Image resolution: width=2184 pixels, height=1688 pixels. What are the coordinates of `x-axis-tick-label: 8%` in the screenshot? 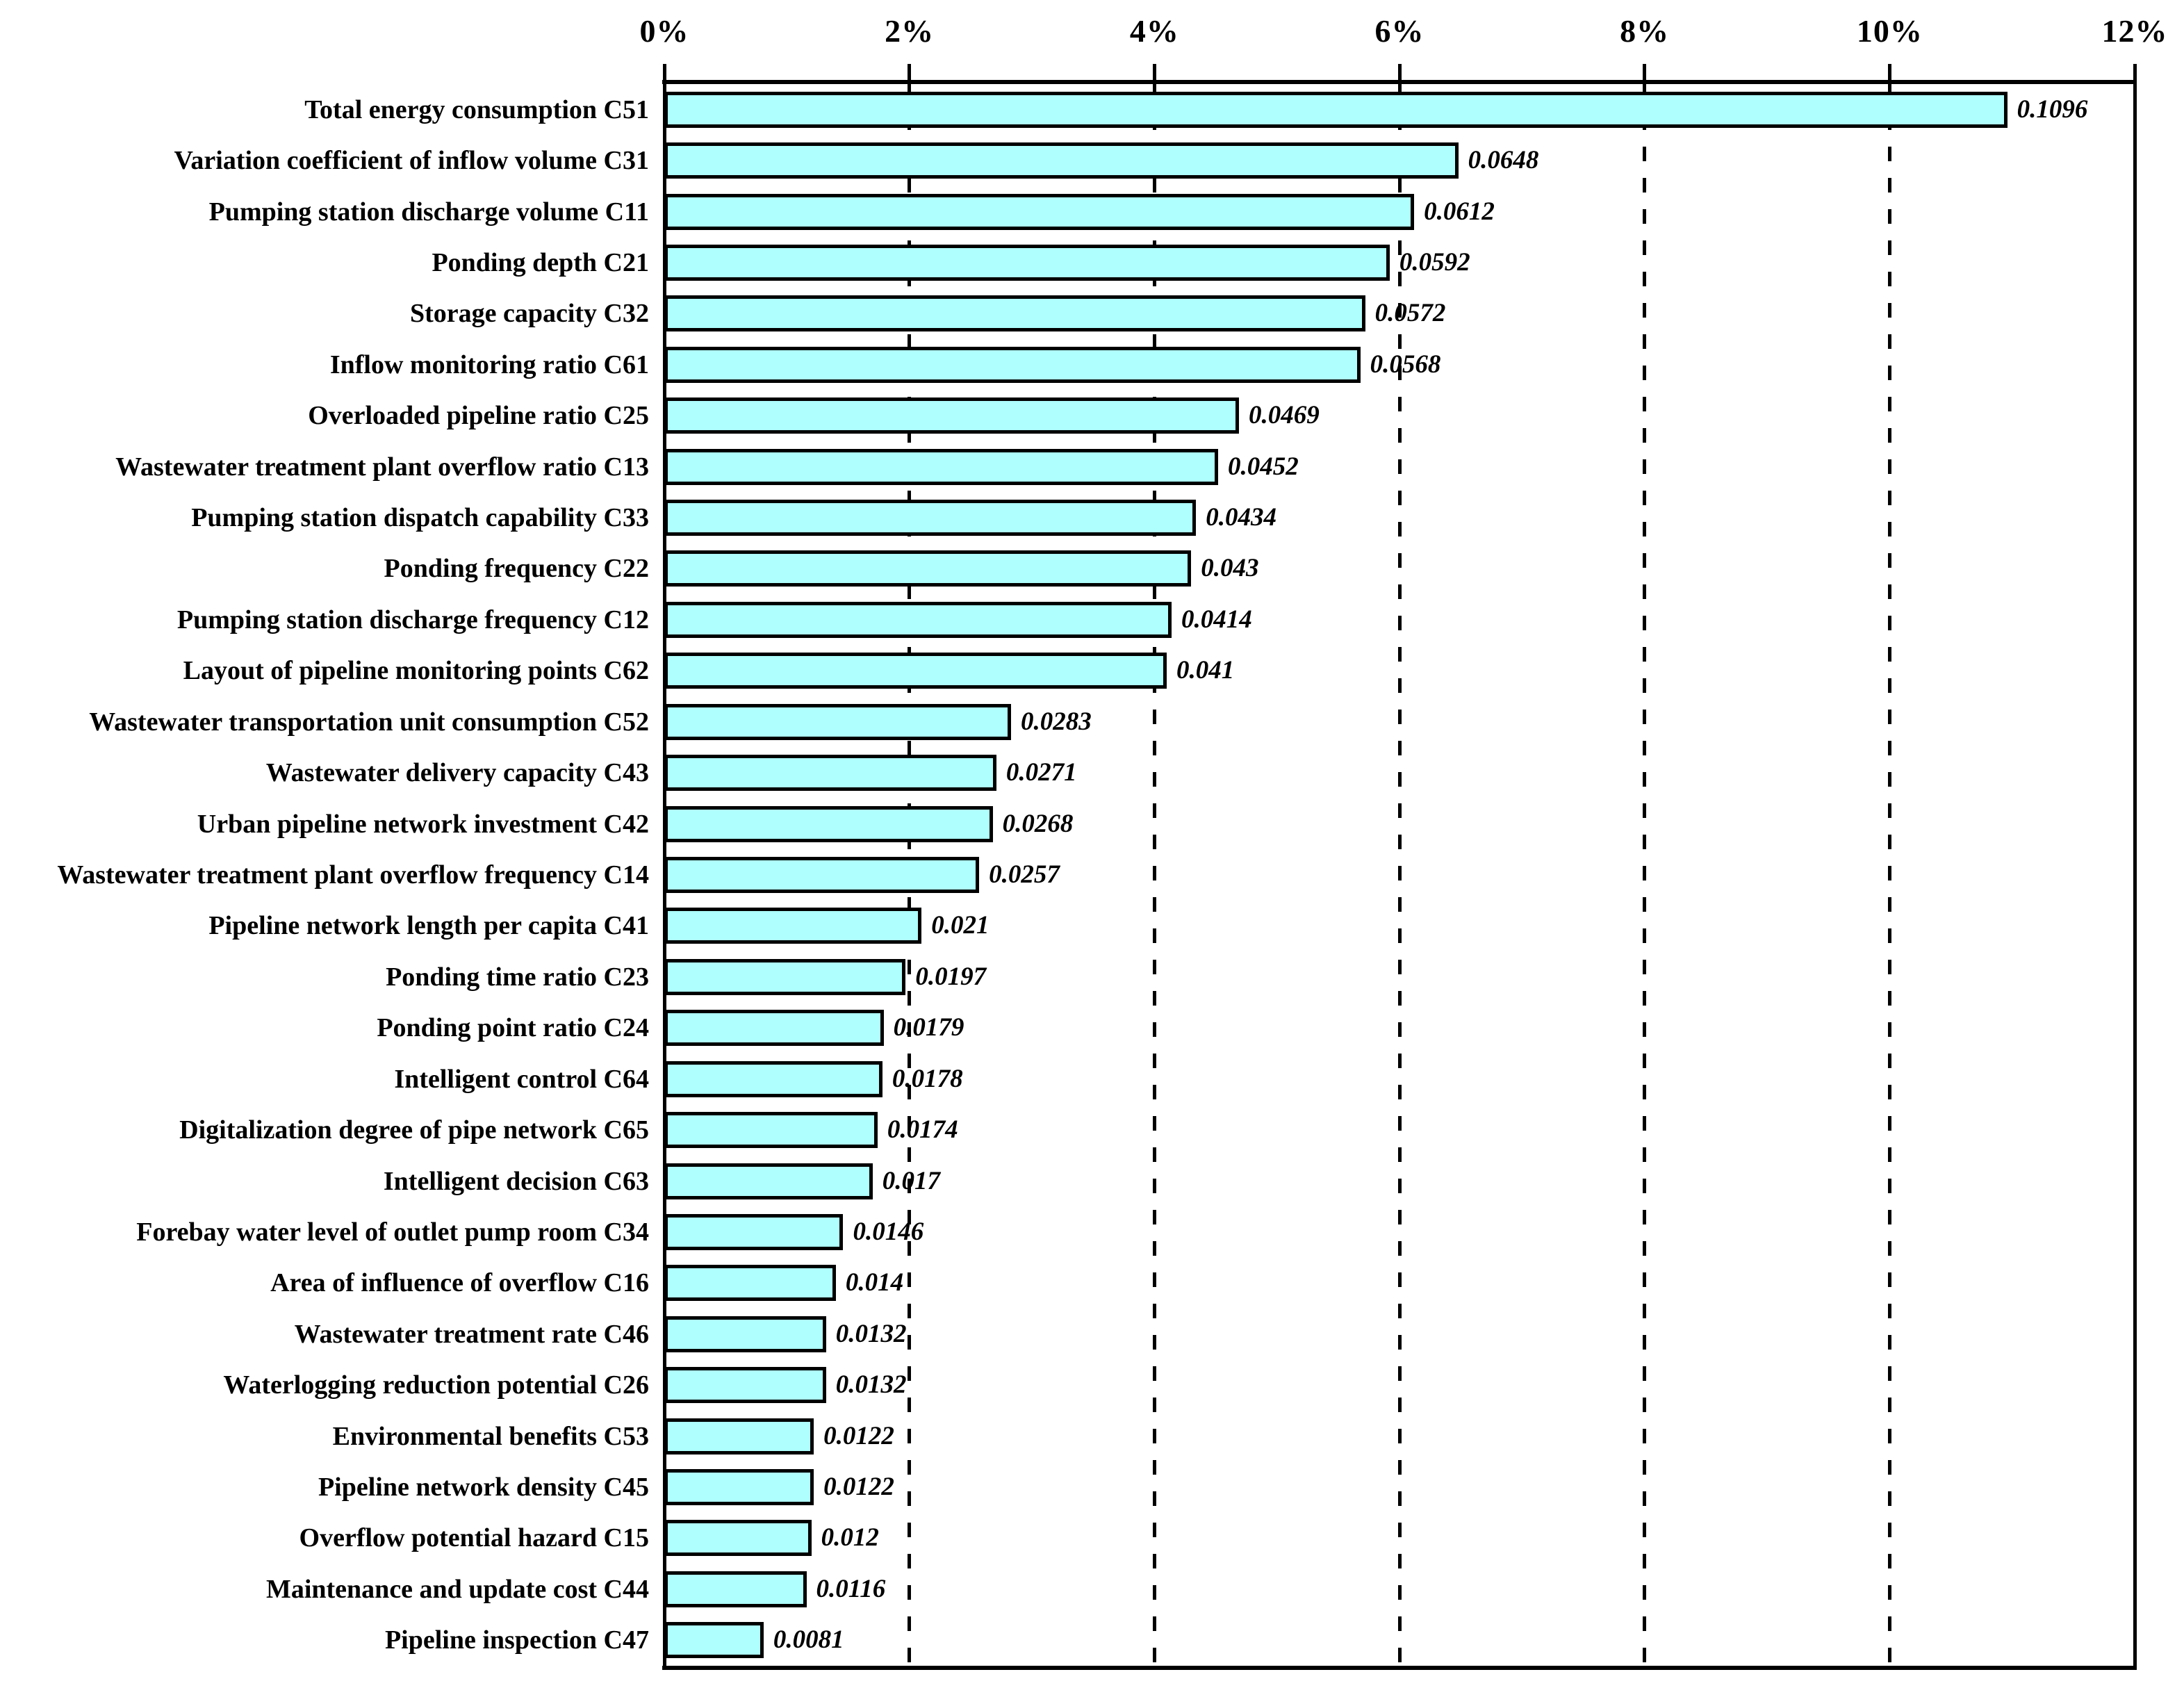 It's located at (1645, 31).